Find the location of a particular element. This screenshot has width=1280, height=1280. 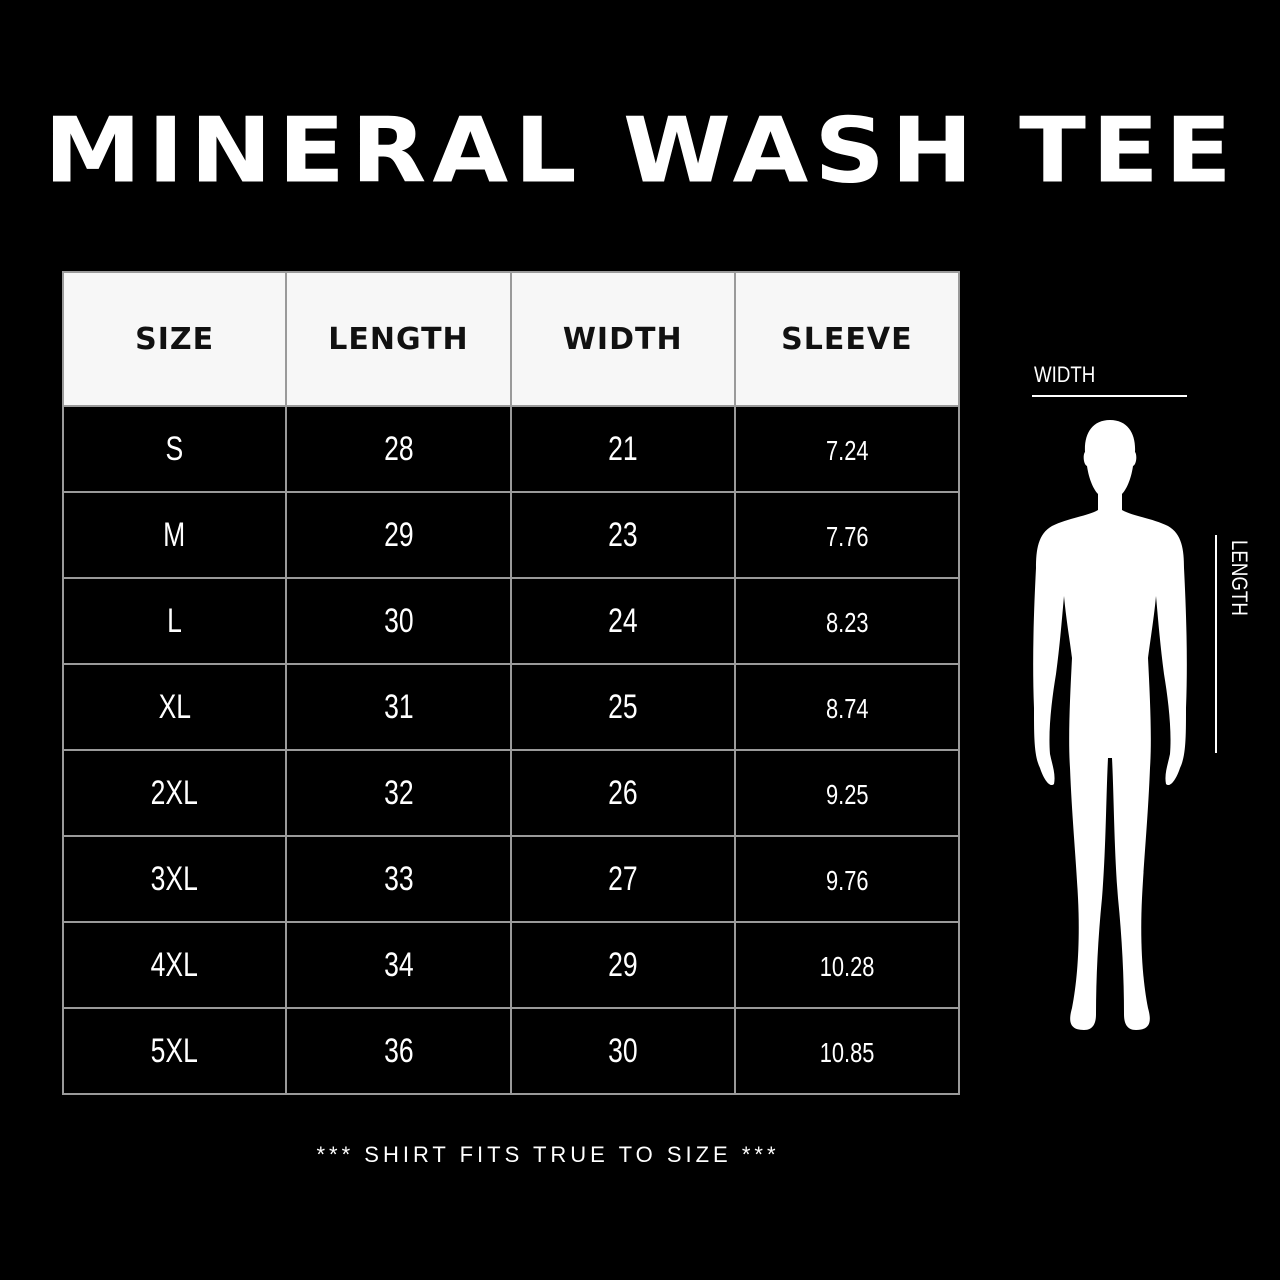

cell-width-value: 29 is located at coordinates (622, 964).